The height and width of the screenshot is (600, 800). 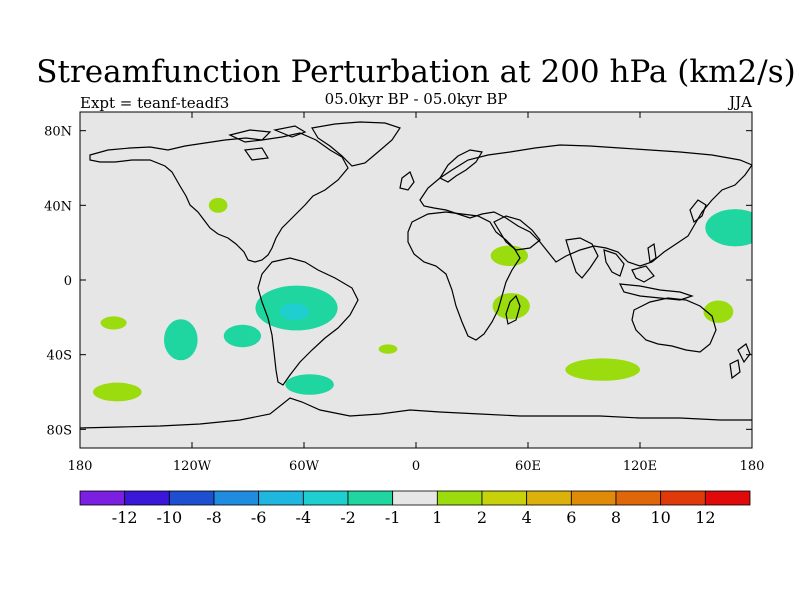 What do you see at coordinates (59, 430) in the screenshot?
I see `y-tick-label: 80S` at bounding box center [59, 430].